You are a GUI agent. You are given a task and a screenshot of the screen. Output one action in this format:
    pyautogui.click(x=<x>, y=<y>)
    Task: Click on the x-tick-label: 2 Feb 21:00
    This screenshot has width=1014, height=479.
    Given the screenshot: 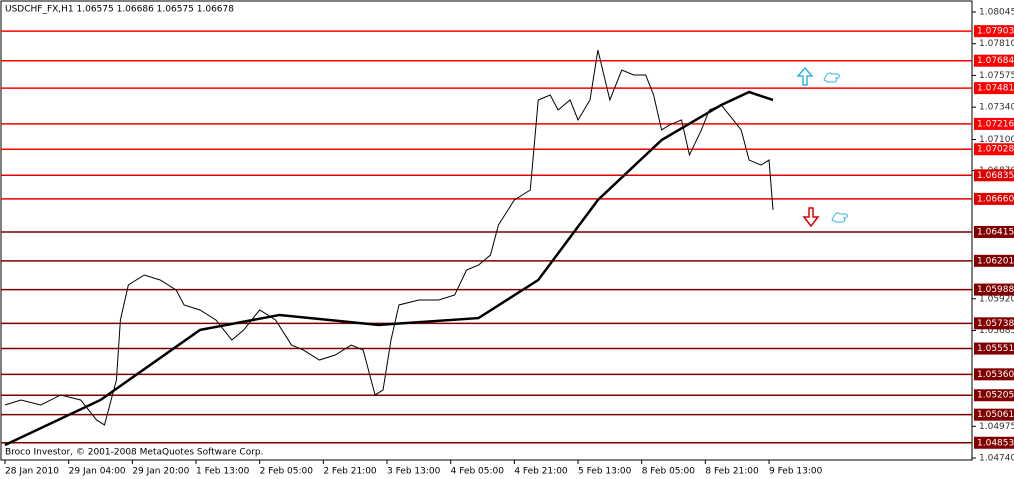 What is the action you would take?
    pyautogui.click(x=350, y=472)
    